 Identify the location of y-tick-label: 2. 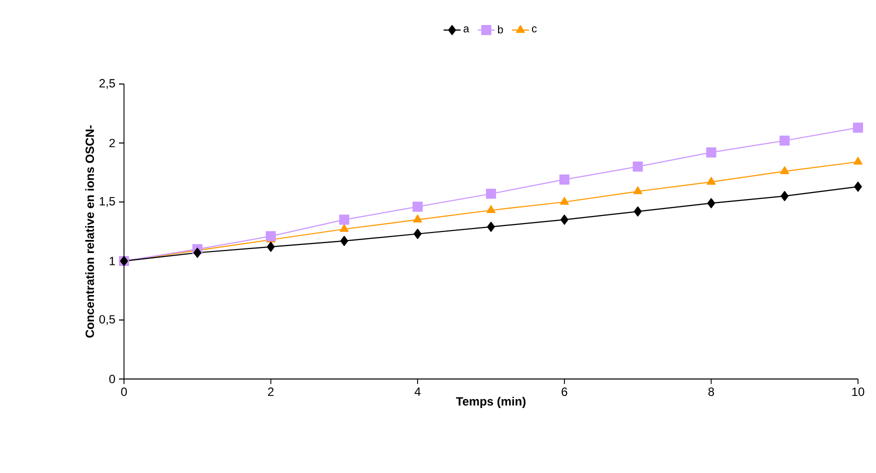
(112, 143).